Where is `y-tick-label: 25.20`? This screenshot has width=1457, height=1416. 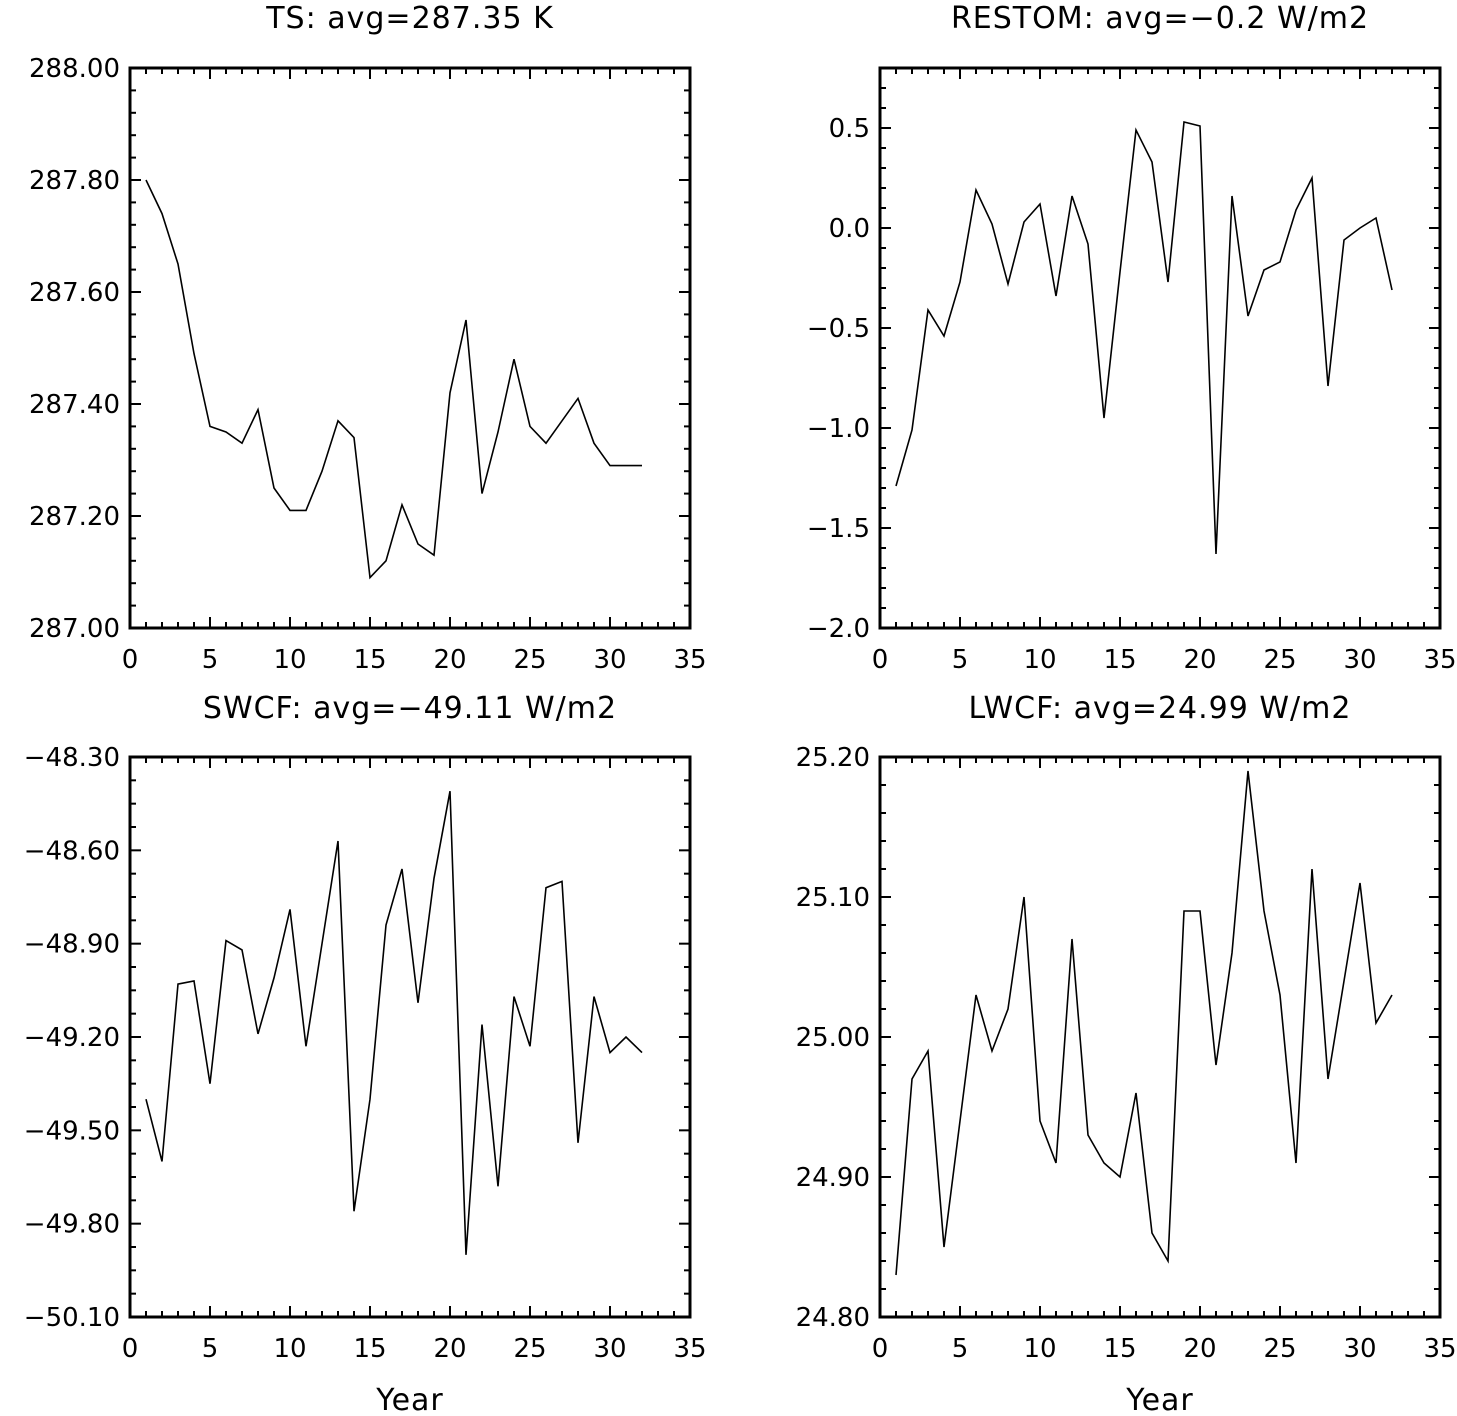
y-tick-label: 25.20 is located at coordinates (833, 758).